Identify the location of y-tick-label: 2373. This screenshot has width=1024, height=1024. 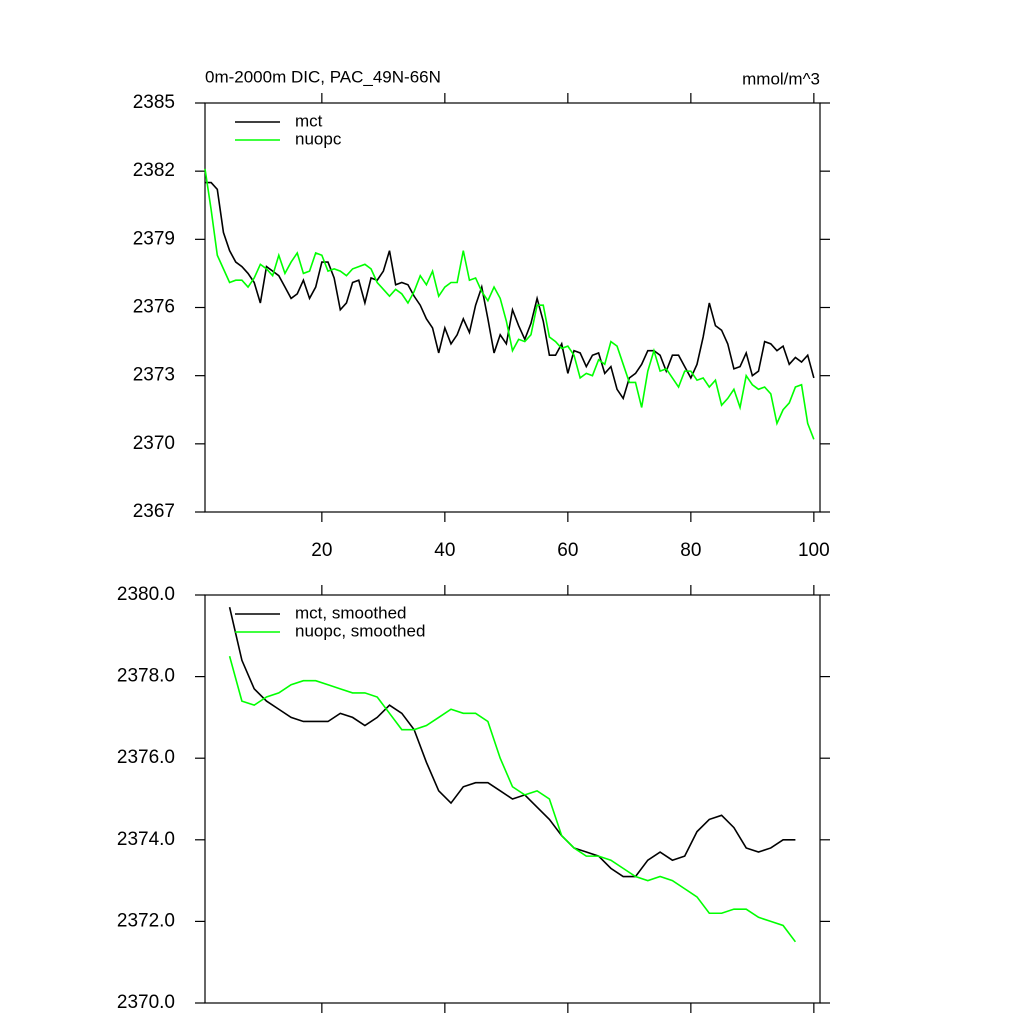
(154, 375).